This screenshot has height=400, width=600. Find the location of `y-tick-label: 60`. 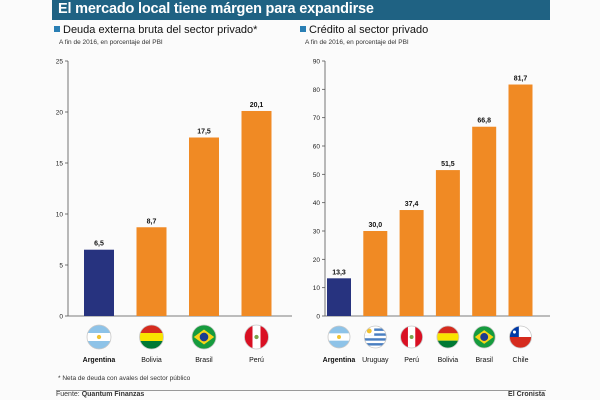

y-tick-label: 60 is located at coordinates (317, 147).